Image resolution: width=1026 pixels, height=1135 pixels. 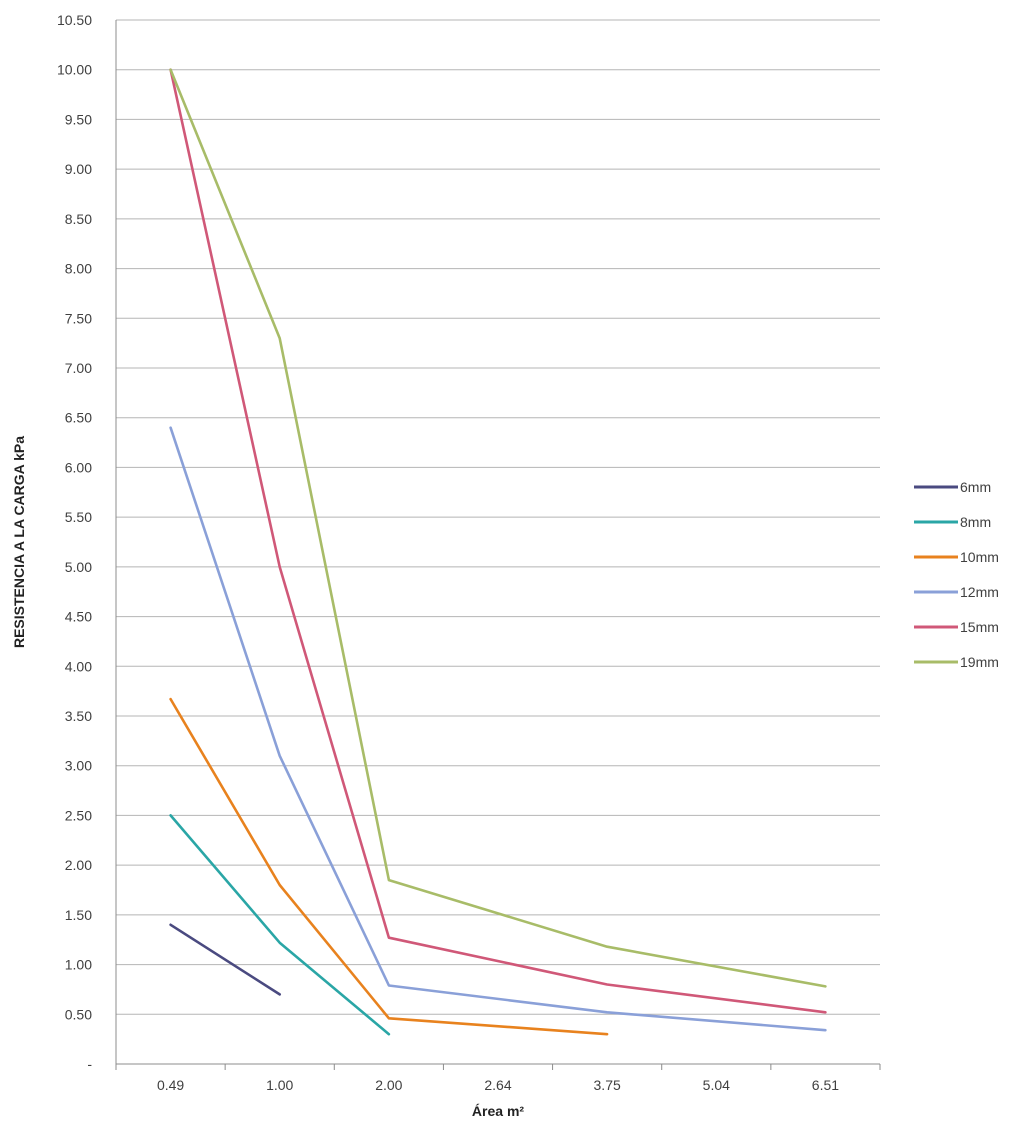 What do you see at coordinates (78, 617) in the screenshot?
I see `y-tick-label: 4.50` at bounding box center [78, 617].